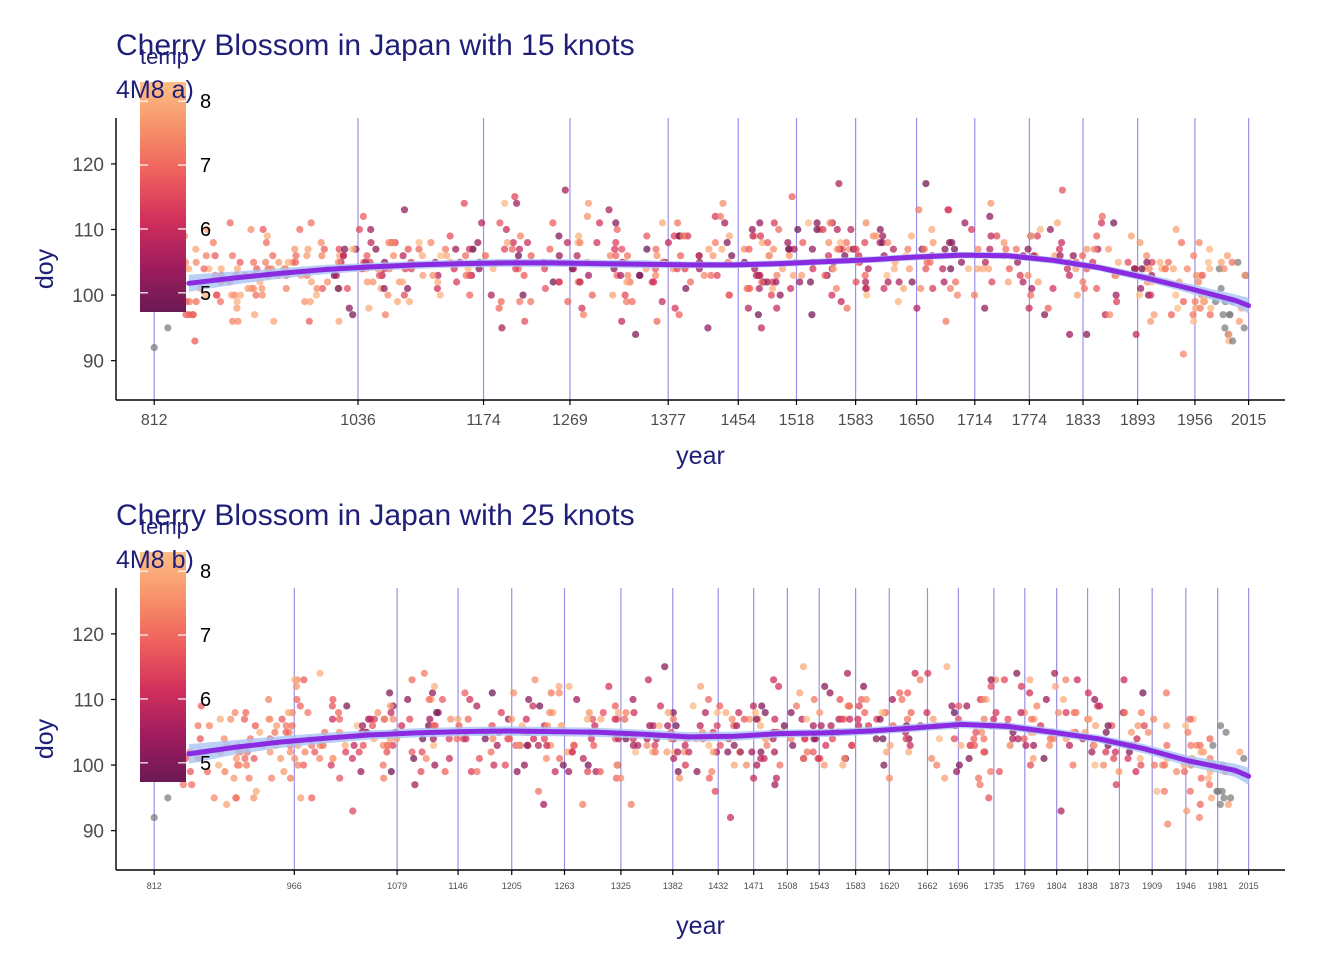 The width and height of the screenshot is (1344, 965). I want to click on x-tick-label: 1518, so click(797, 420).